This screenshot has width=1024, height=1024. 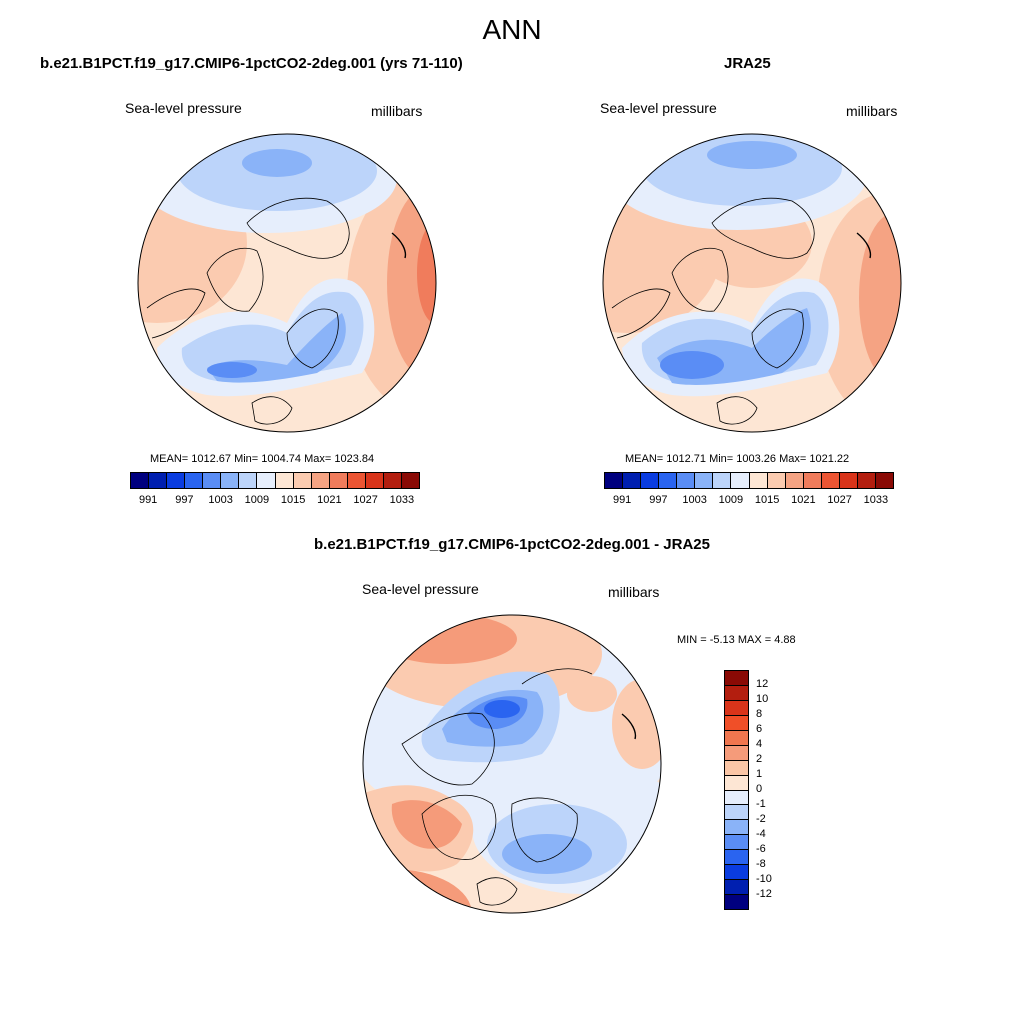 What do you see at coordinates (759, 729) in the screenshot?
I see `diff-colorbar-tick-label: 6` at bounding box center [759, 729].